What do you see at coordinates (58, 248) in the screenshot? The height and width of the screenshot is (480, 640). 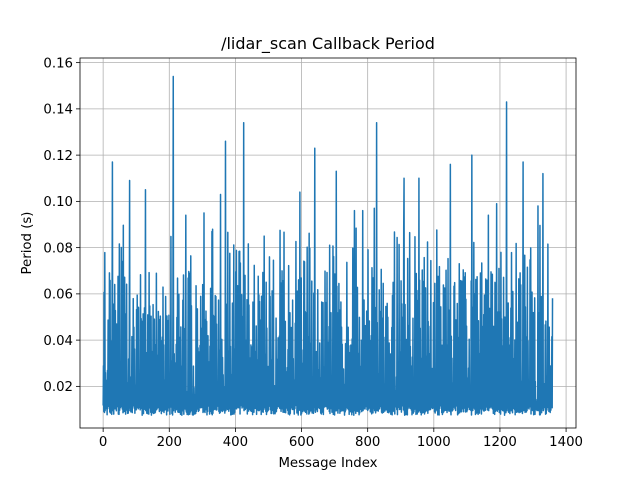 I see `y-tick-label: 0.08` at bounding box center [58, 248].